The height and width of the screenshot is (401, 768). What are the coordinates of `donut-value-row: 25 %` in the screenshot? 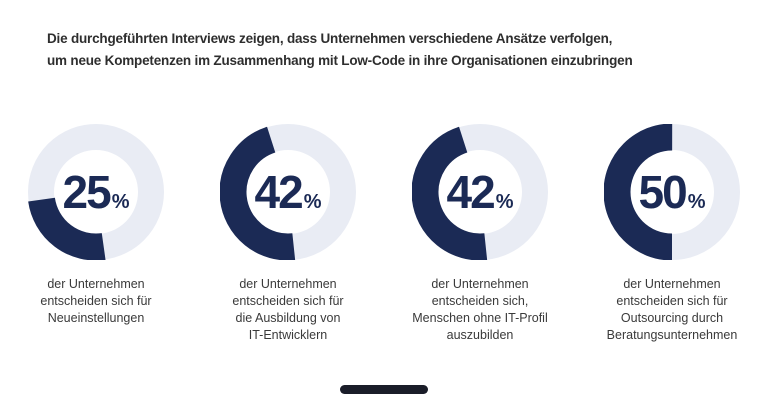 It's located at (96, 192).